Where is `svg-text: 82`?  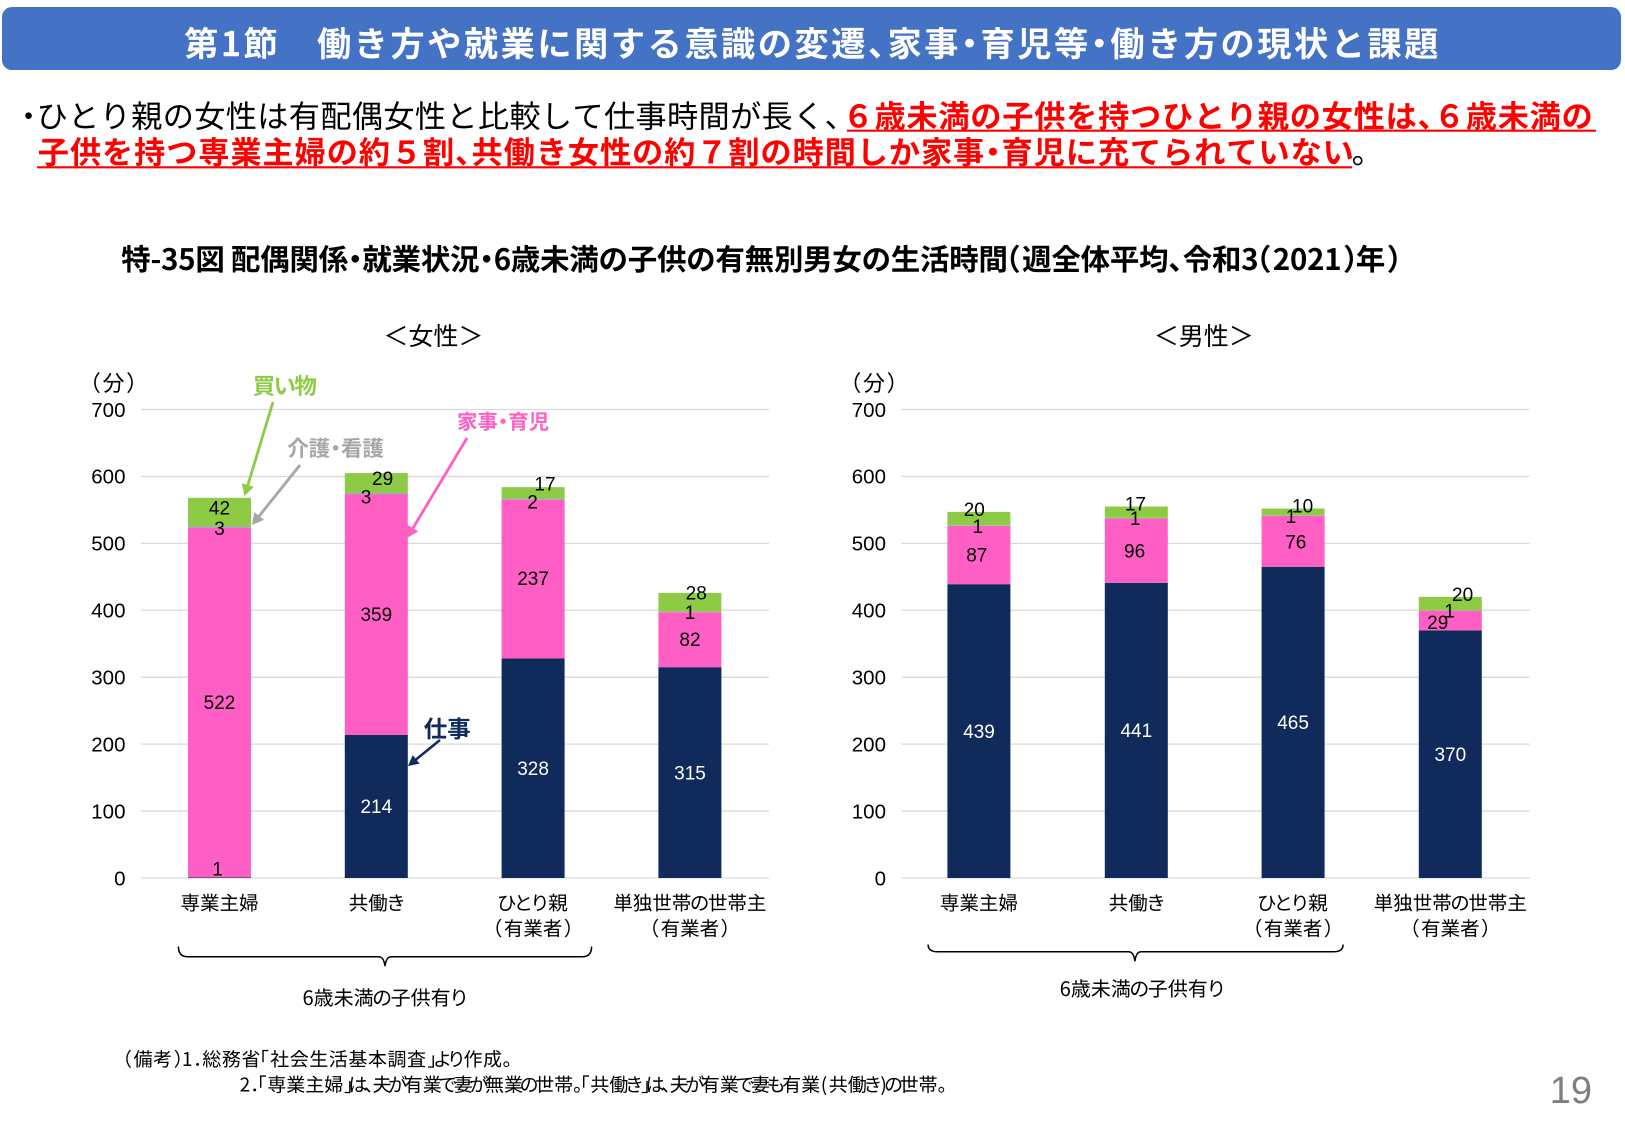 svg-text: 82 is located at coordinates (689, 640).